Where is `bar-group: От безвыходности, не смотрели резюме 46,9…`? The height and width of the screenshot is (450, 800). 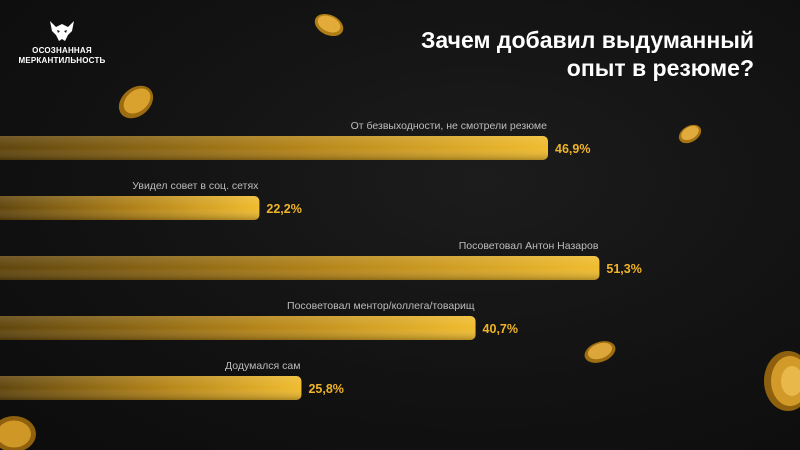 bar-group: От безвыходности, не смотрели резюме 46,9… is located at coordinates (295, 140).